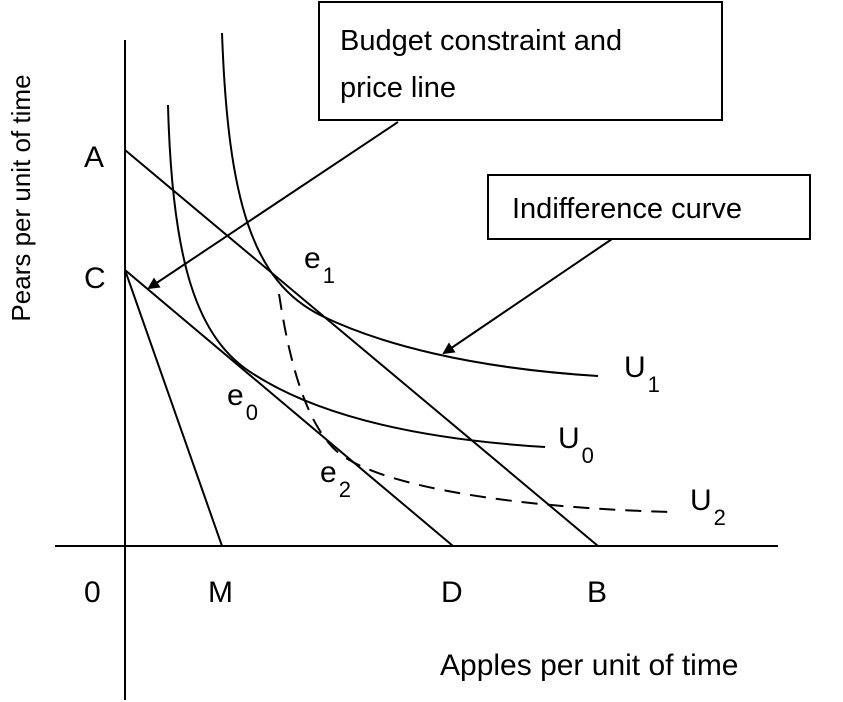 The height and width of the screenshot is (702, 843). What do you see at coordinates (627, 209) in the screenshot?
I see `indifference-callout-text: Indifference curve` at bounding box center [627, 209].